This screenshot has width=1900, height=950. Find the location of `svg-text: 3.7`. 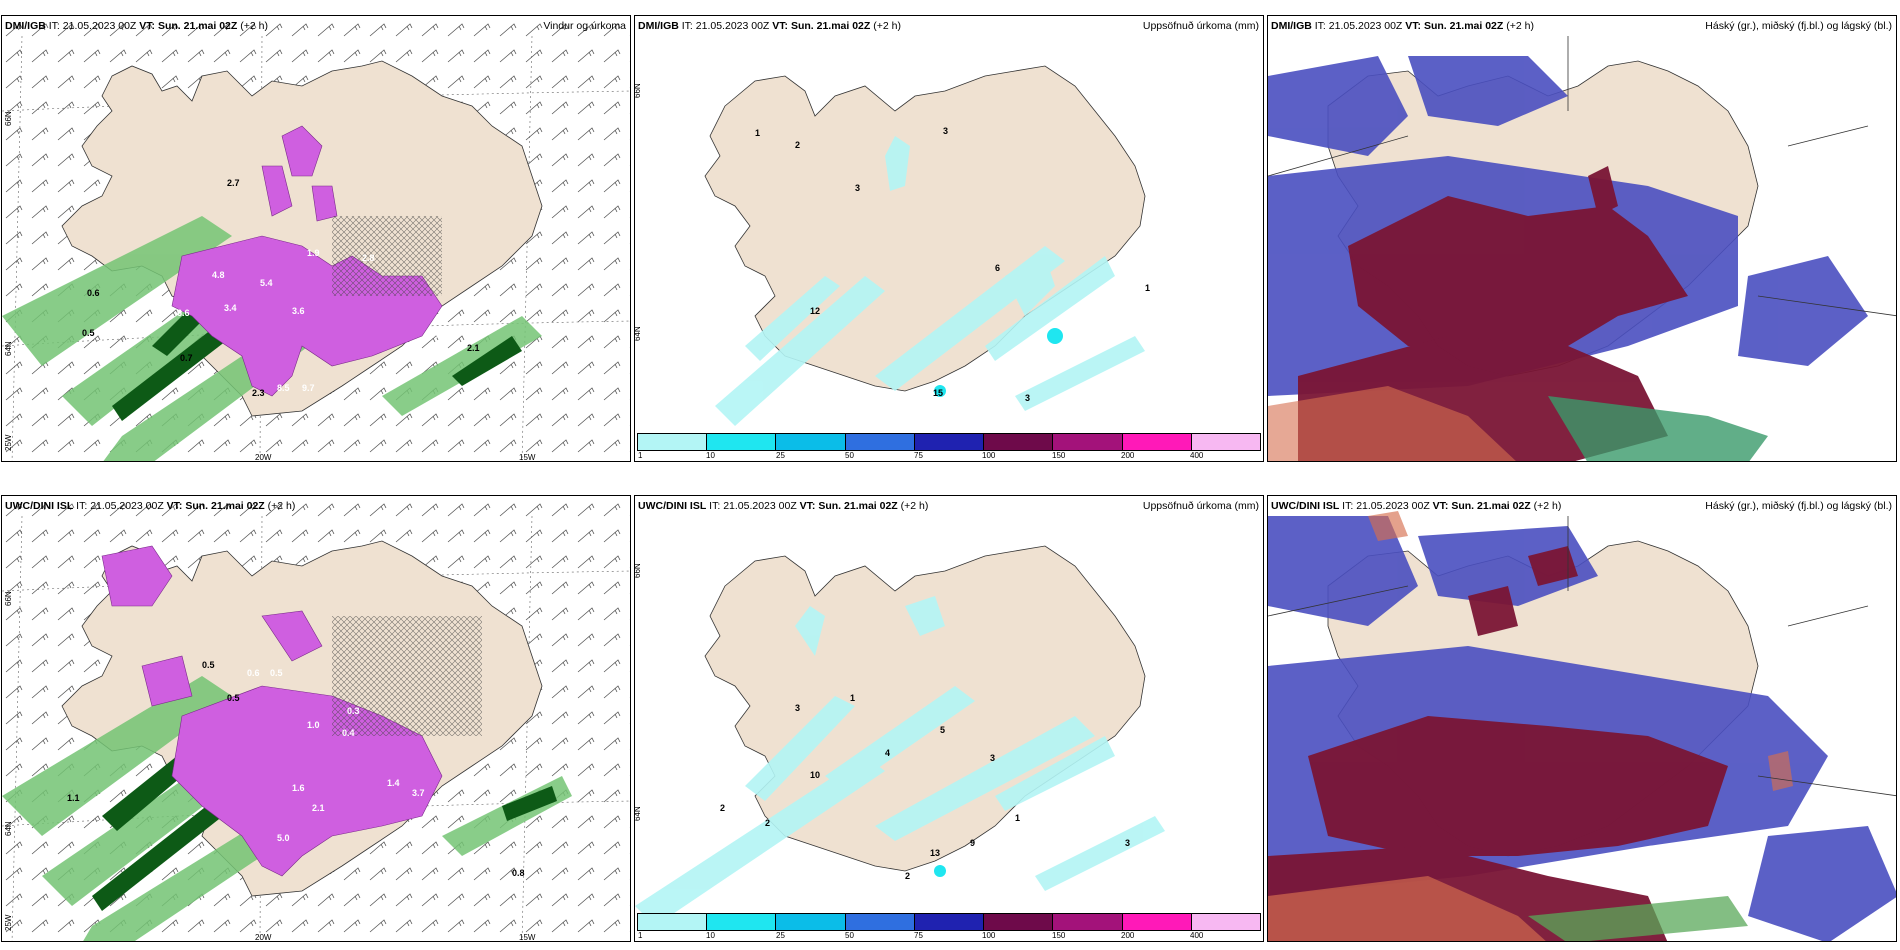

svg-text: 3.7 is located at coordinates (418, 793).